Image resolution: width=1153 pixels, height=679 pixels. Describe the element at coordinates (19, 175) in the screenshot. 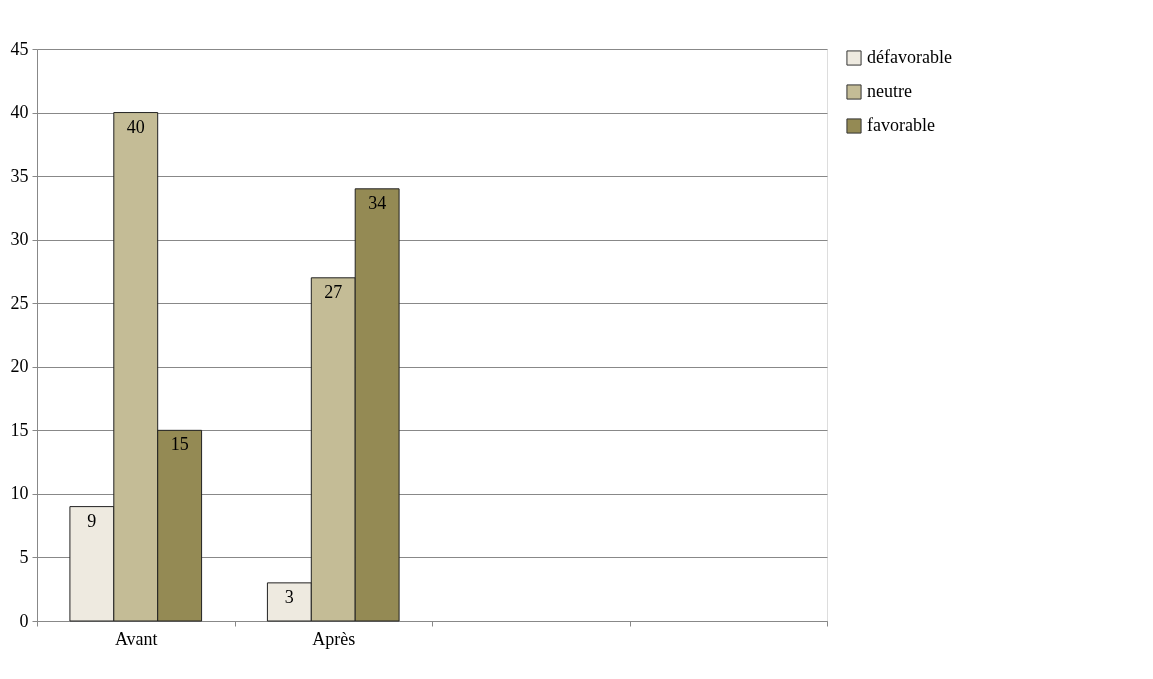

I see `y-tick-label: 35` at that location.